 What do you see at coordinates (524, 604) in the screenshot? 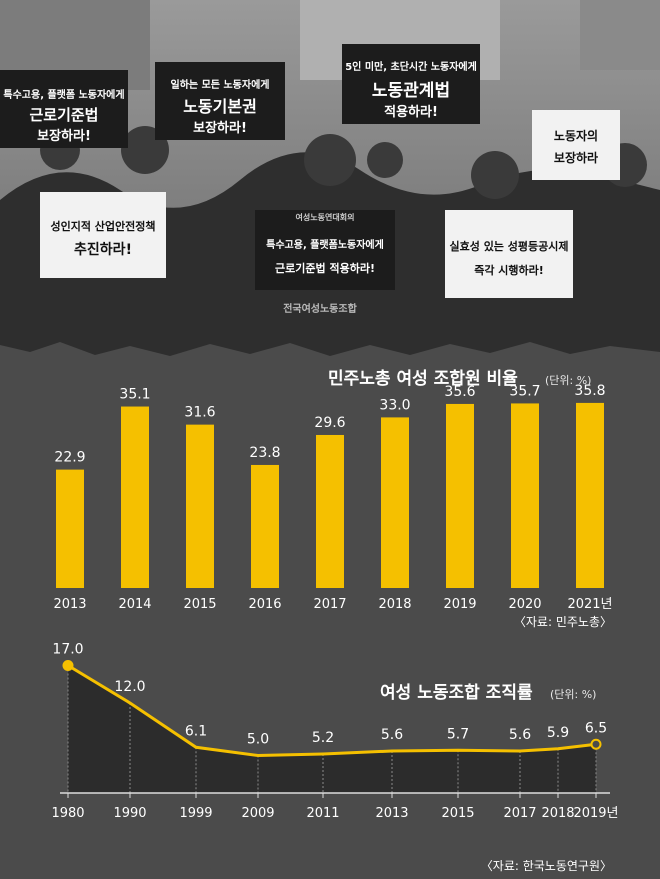
I see `bar-tick-label: 2020` at bounding box center [524, 604].